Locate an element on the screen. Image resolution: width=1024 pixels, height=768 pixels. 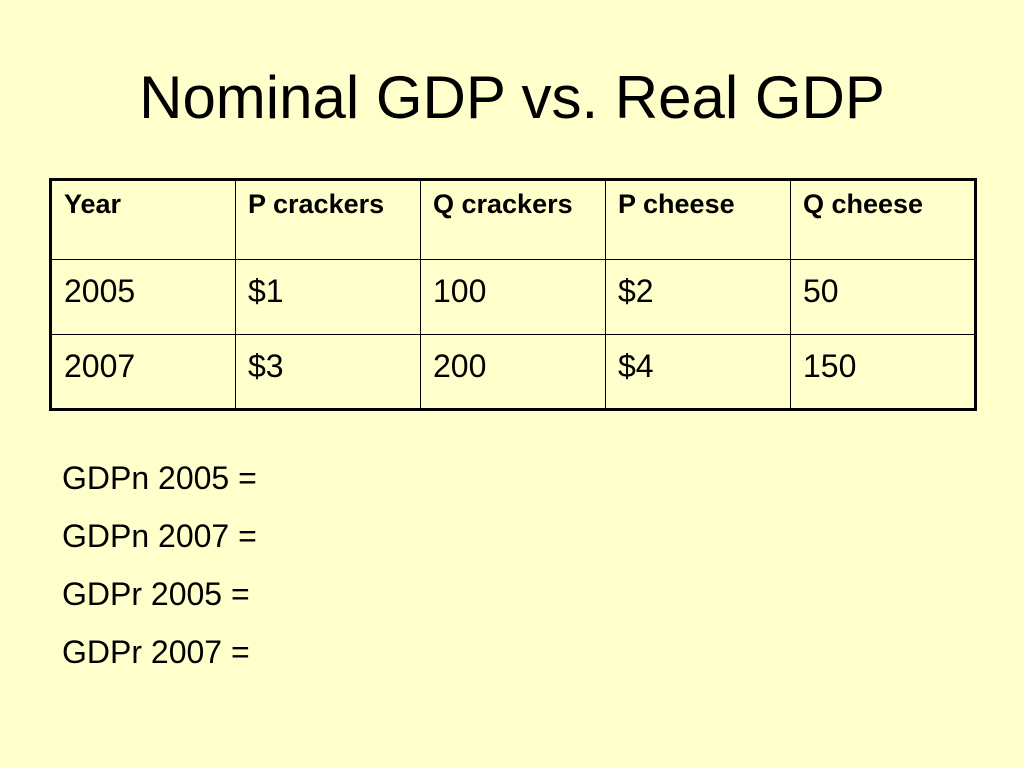
header-year: Year is located at coordinates (143, 219).